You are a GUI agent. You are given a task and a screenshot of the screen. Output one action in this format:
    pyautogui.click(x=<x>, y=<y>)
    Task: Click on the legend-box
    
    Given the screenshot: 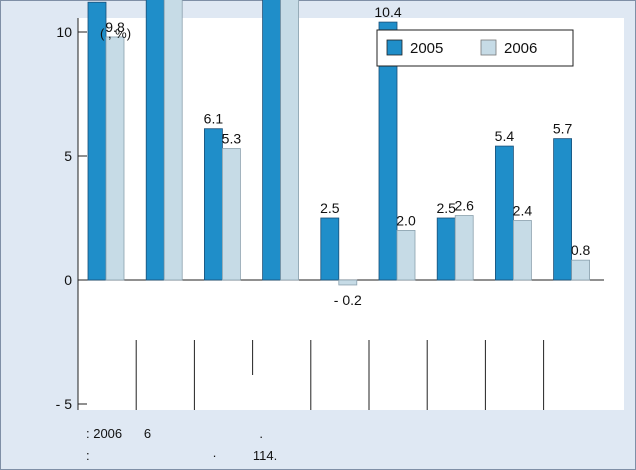 What is the action you would take?
    pyautogui.click(x=475, y=48)
    